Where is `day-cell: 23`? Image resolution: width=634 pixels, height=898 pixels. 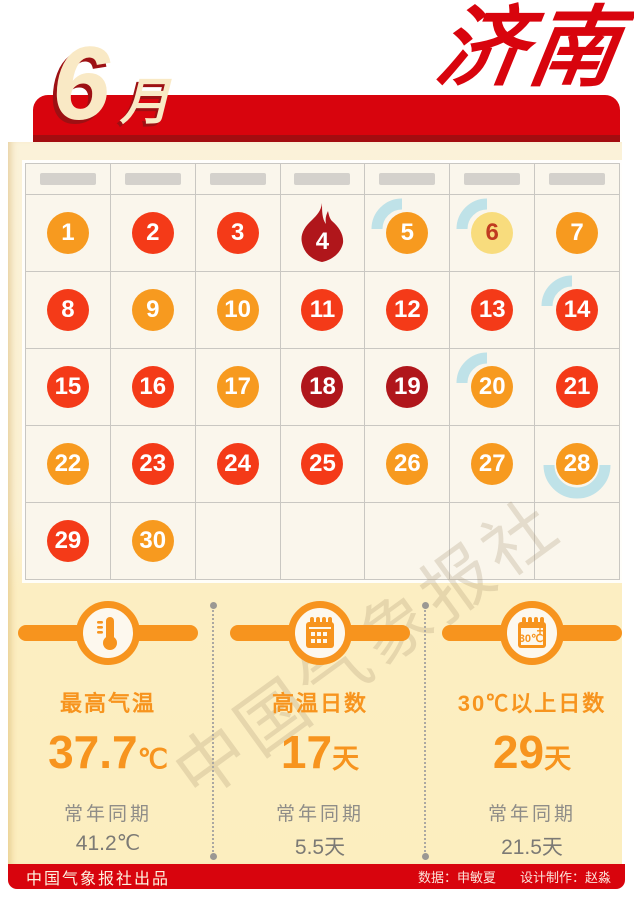 day-cell: 23 is located at coordinates (152, 464).